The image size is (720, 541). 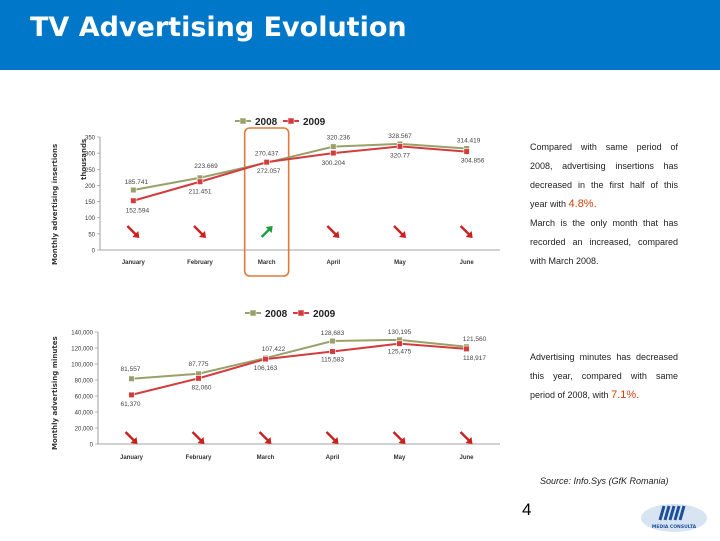 What do you see at coordinates (564, 261) in the screenshot?
I see `insertions-note-line: with March 2008.` at bounding box center [564, 261].